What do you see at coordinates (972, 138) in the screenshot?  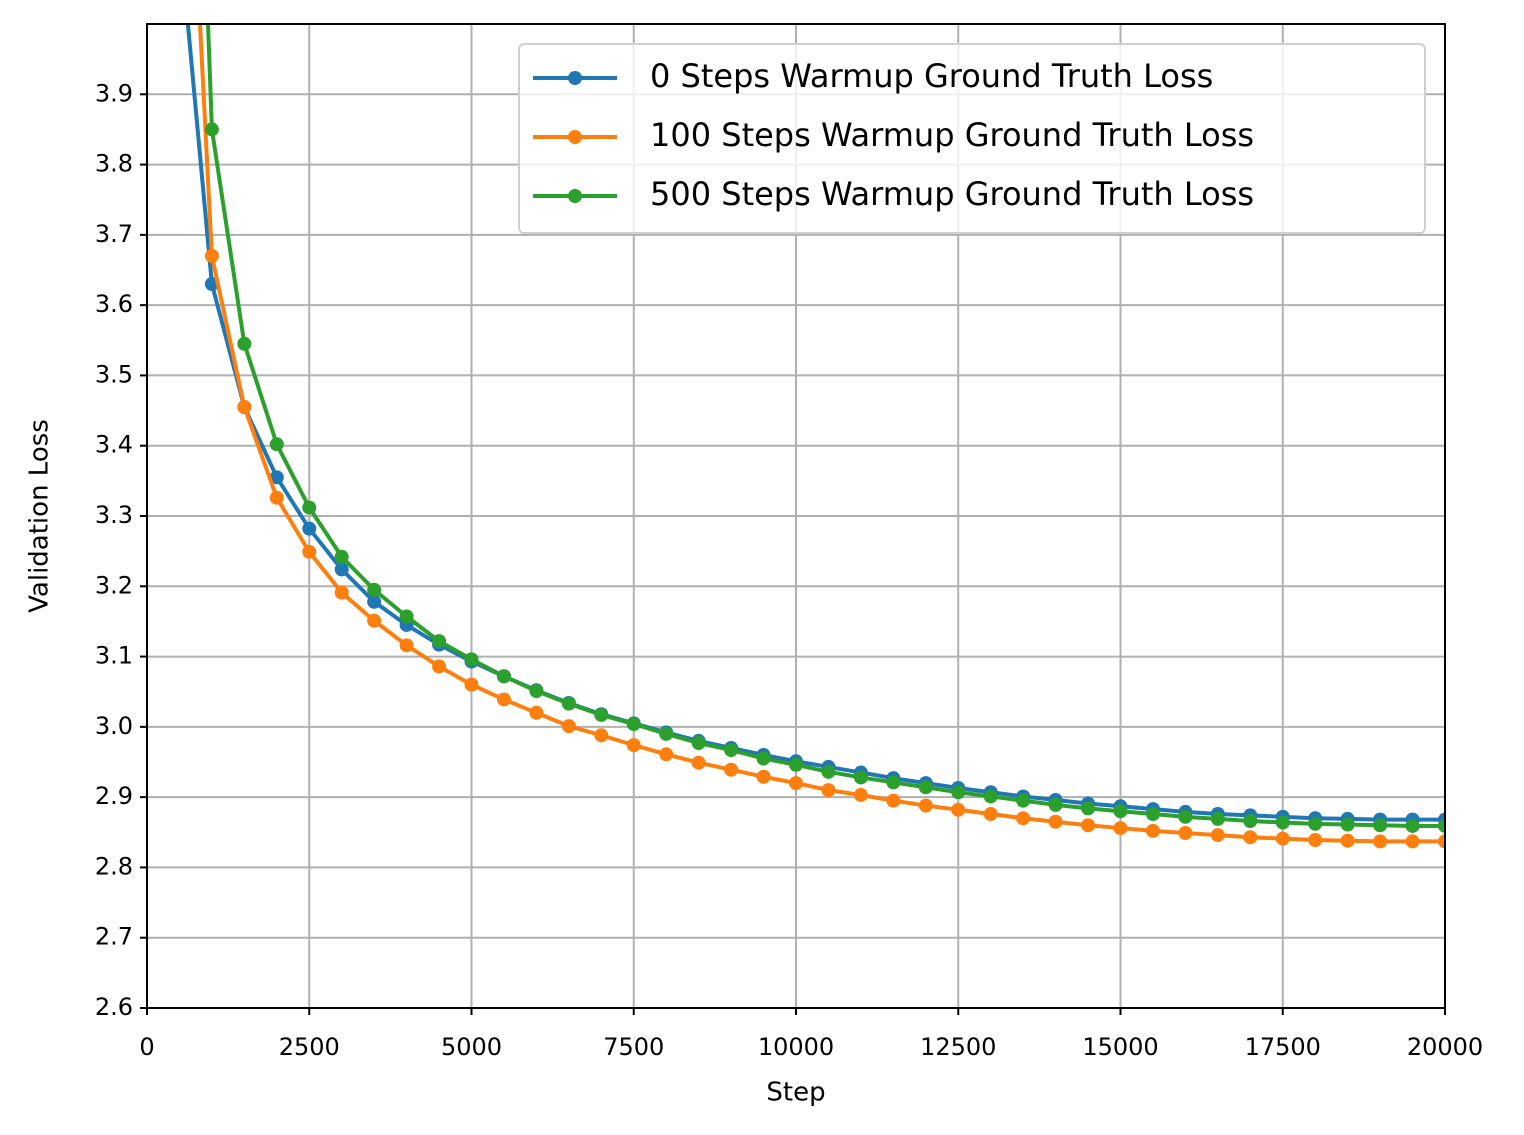 I see `legend-box` at bounding box center [972, 138].